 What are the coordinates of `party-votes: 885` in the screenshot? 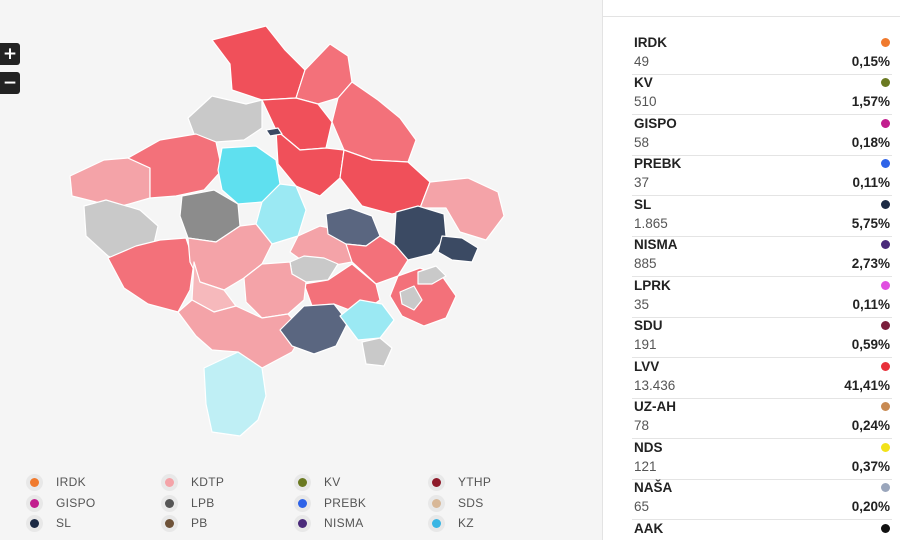 It's located at (645, 263).